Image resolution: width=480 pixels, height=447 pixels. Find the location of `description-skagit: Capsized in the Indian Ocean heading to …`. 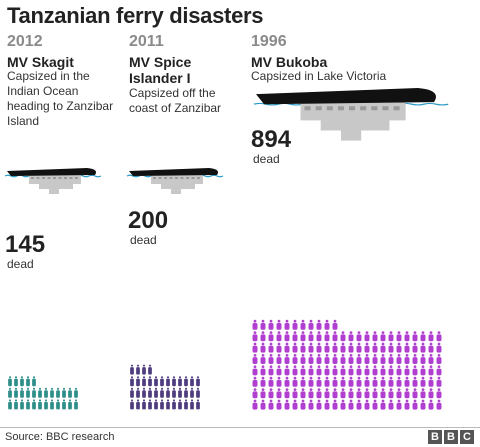

description-skagit: Capsized in the Indian Ocean heading to … is located at coordinates (60, 98).